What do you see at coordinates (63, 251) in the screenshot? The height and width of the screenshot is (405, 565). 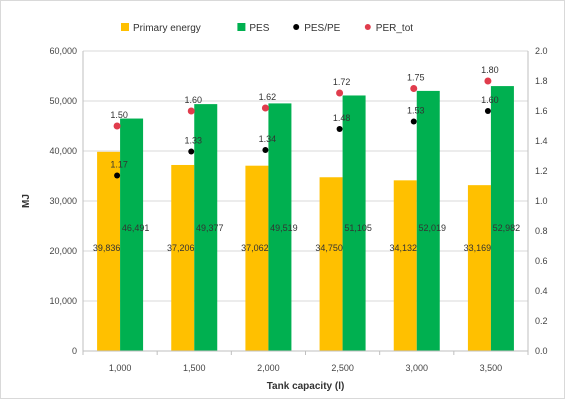 I see `y-tick-label: 20,000` at bounding box center [63, 251].